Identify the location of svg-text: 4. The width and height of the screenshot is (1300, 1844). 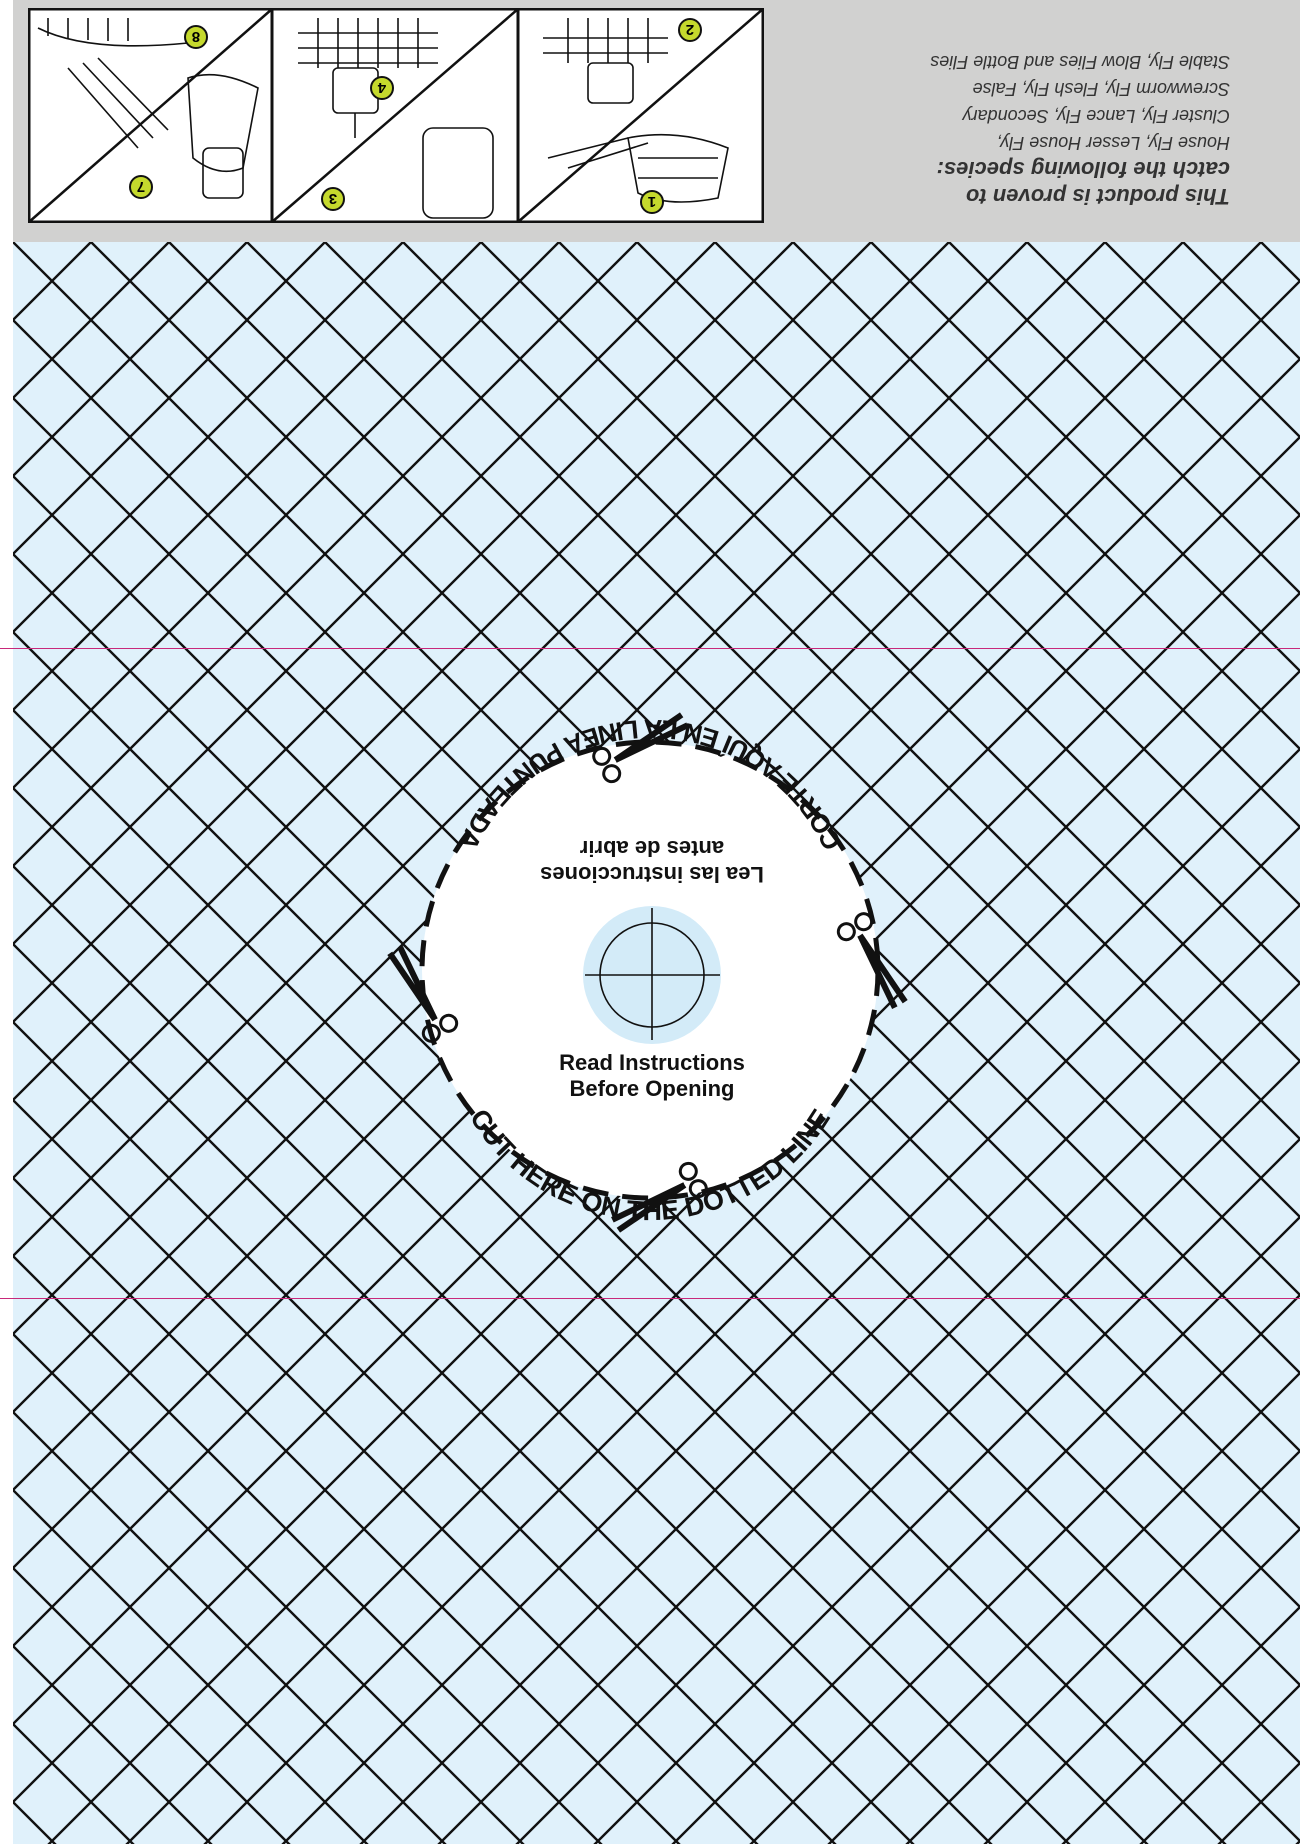
(381, 87).